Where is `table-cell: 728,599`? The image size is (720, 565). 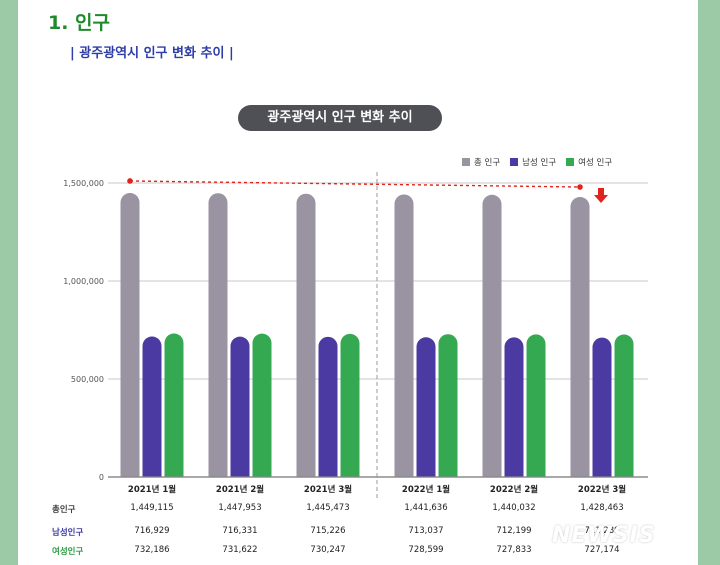 table-cell: 728,599 is located at coordinates (426, 550).